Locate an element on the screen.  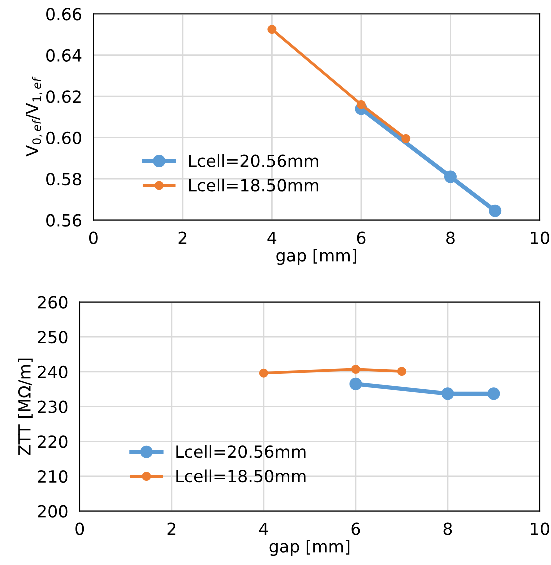
y-tick-label: 250 is located at coordinates (53, 337).